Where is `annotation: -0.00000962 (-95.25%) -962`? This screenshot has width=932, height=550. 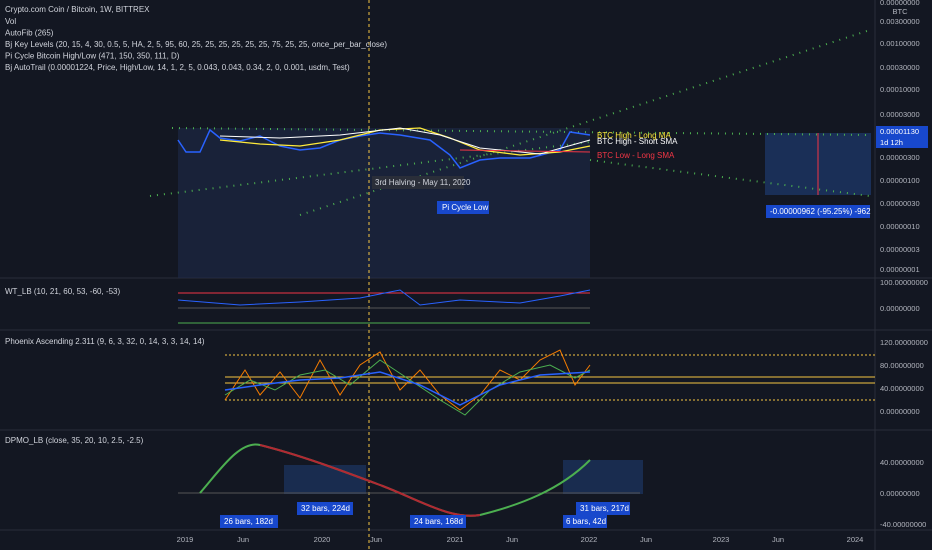 annotation: -0.00000962 (-95.25%) -962 is located at coordinates (820, 211).